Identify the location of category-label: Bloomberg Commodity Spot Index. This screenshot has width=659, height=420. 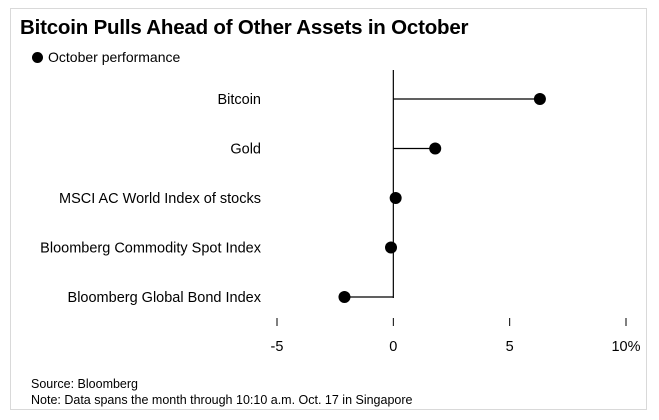
(151, 249).